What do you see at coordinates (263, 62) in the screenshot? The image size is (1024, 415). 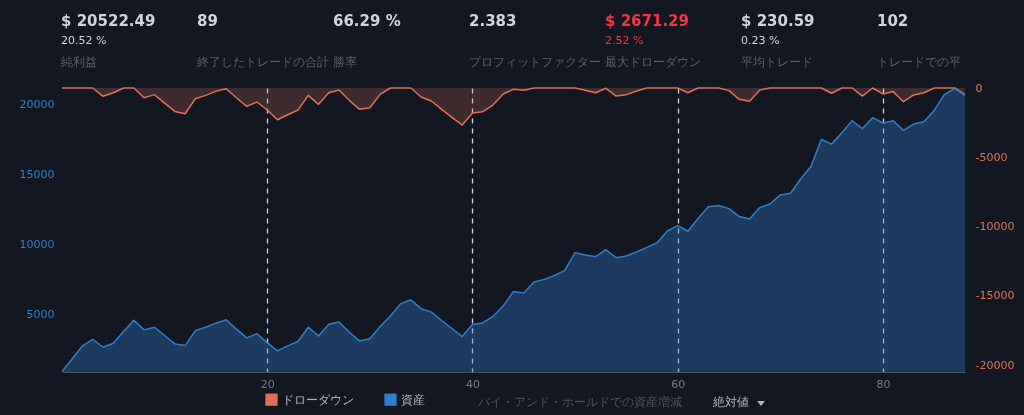 I see `category-label: 終了したトレードの合計` at bounding box center [263, 62].